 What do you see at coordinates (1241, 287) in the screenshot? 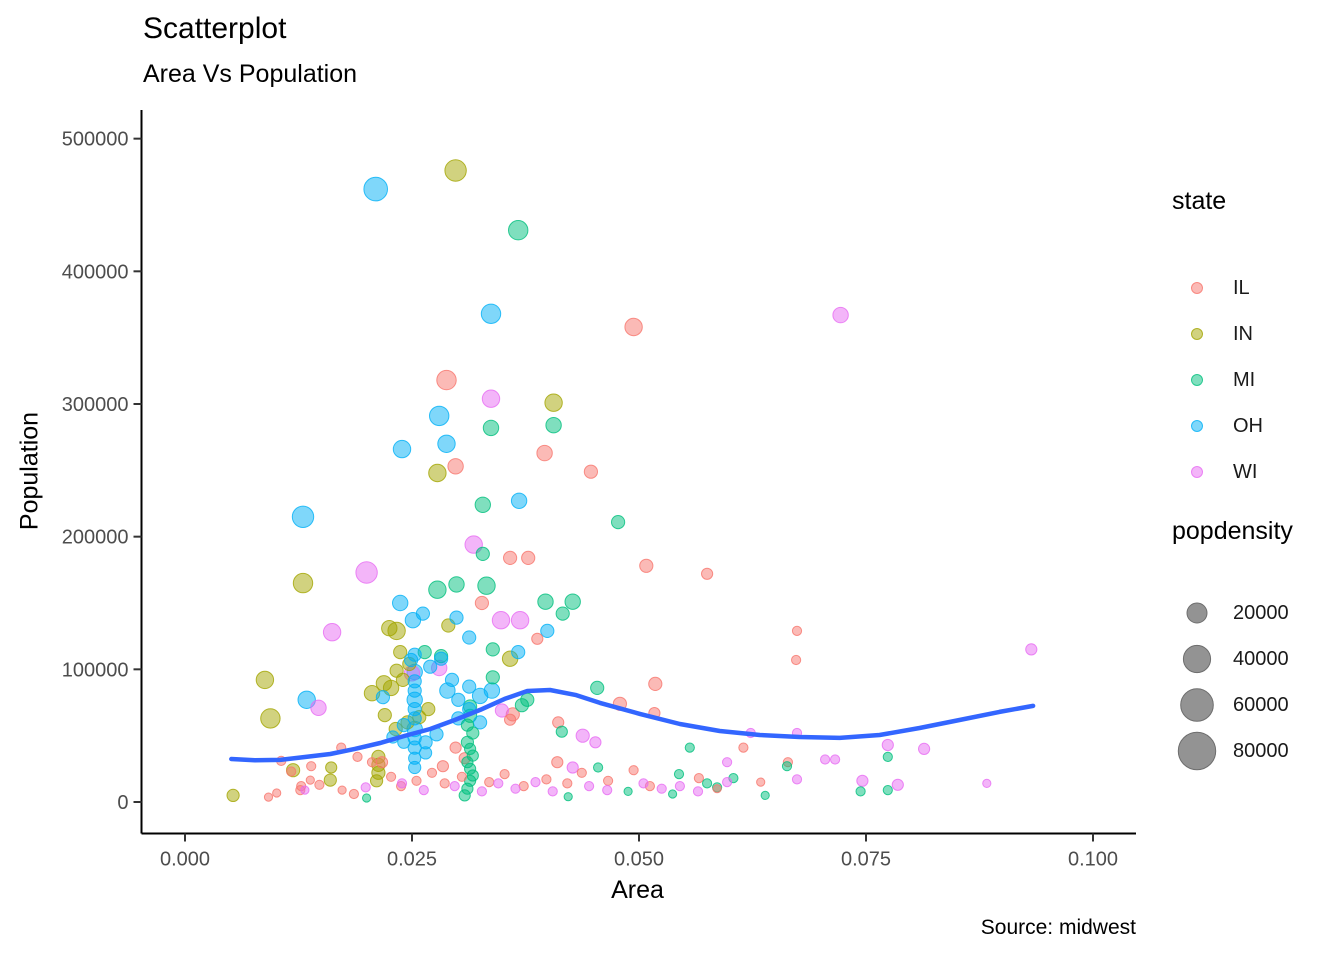
I see `legend-state-label: IL` at bounding box center [1241, 287].